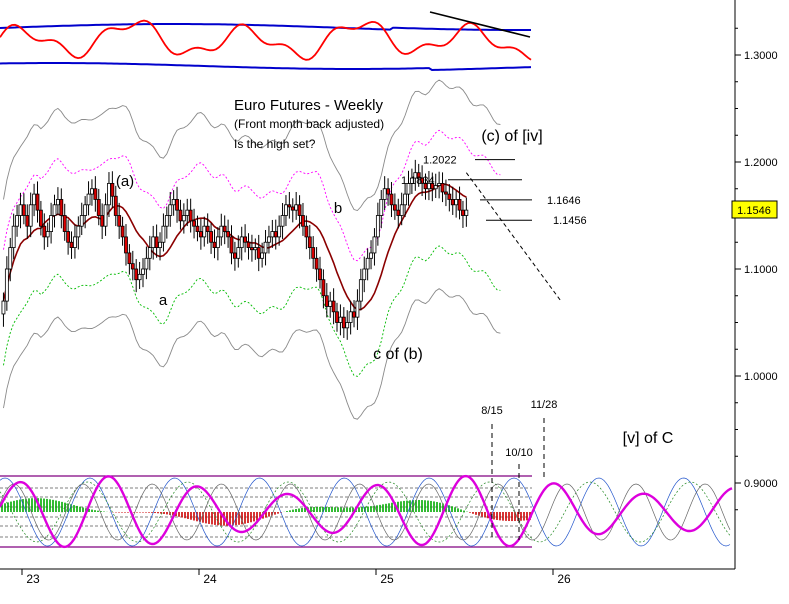 This screenshot has width=789, height=604. I want to click on upper-osc-band-top, so click(265, 27).